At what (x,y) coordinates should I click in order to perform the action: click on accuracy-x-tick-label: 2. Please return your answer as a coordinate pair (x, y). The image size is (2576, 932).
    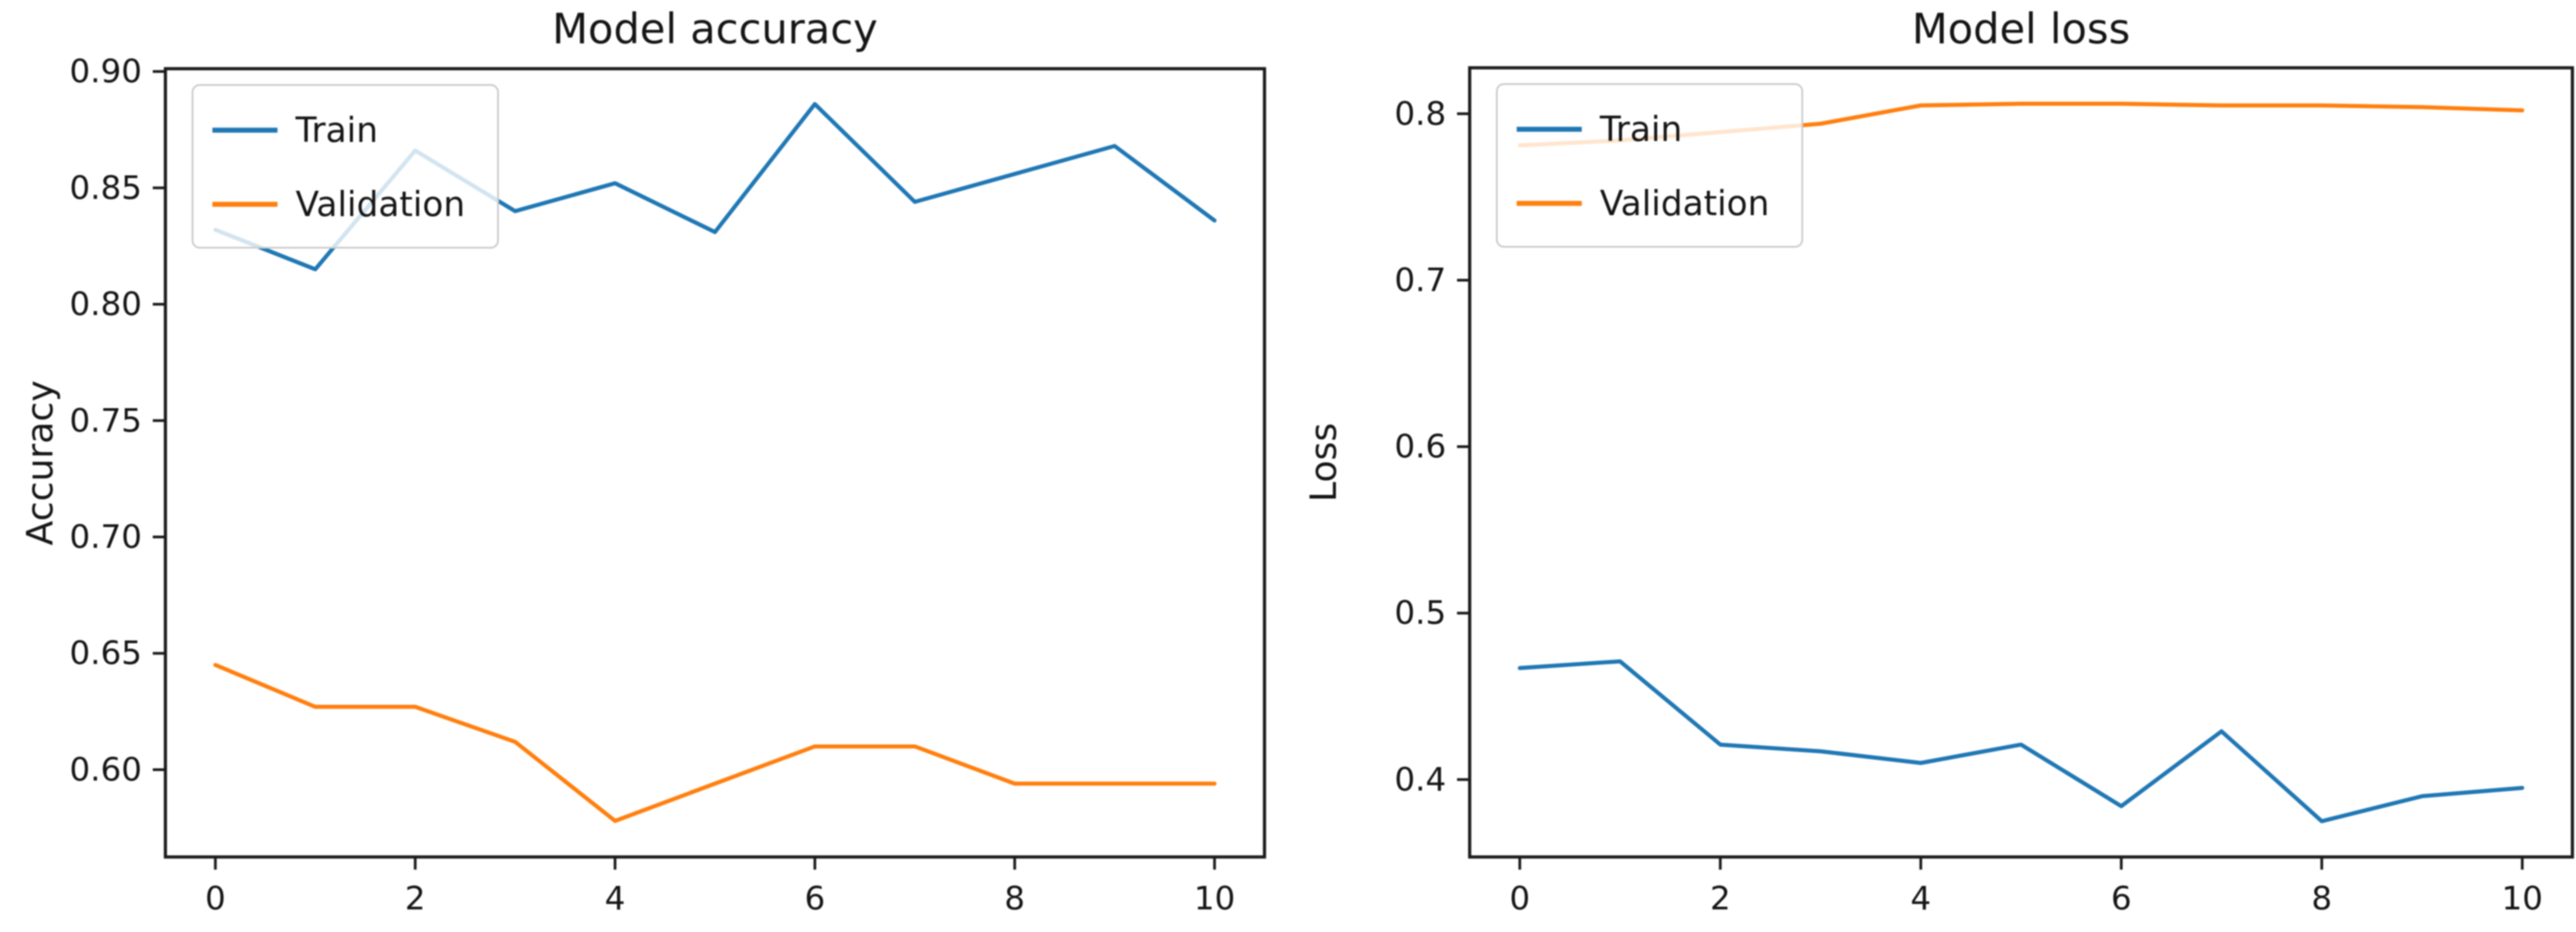
    Looking at the image, I should click on (415, 899).